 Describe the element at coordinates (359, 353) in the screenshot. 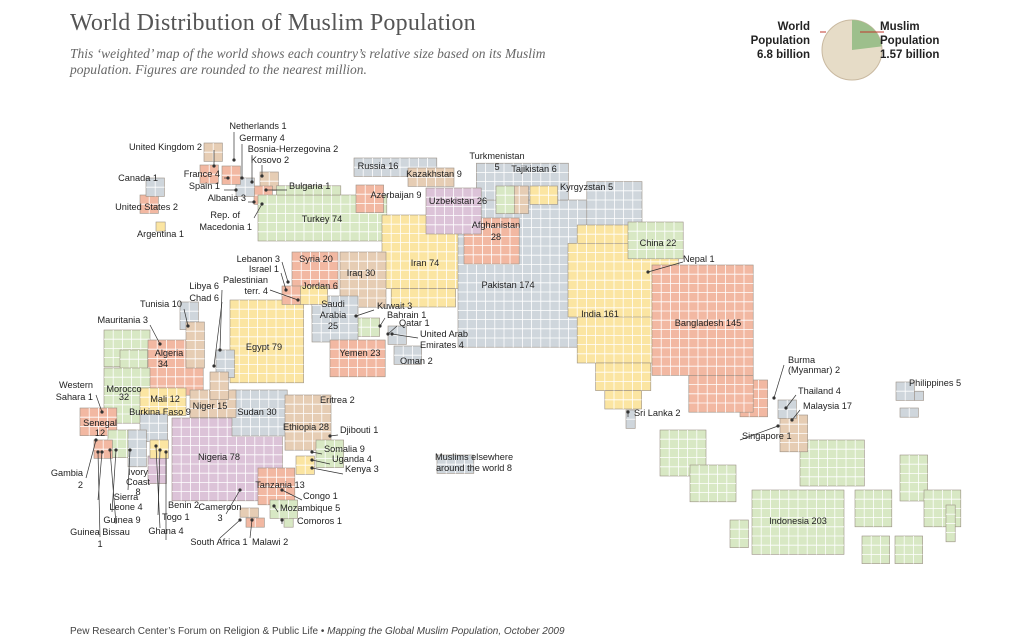

I see `map-label-53: Yemen 23` at that location.